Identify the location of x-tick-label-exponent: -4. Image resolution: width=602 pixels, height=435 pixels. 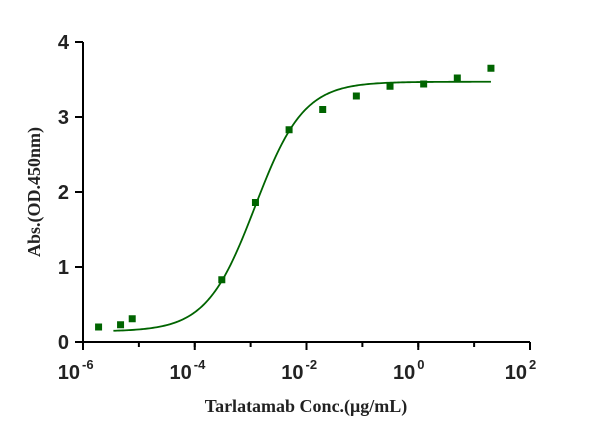
(200, 364).